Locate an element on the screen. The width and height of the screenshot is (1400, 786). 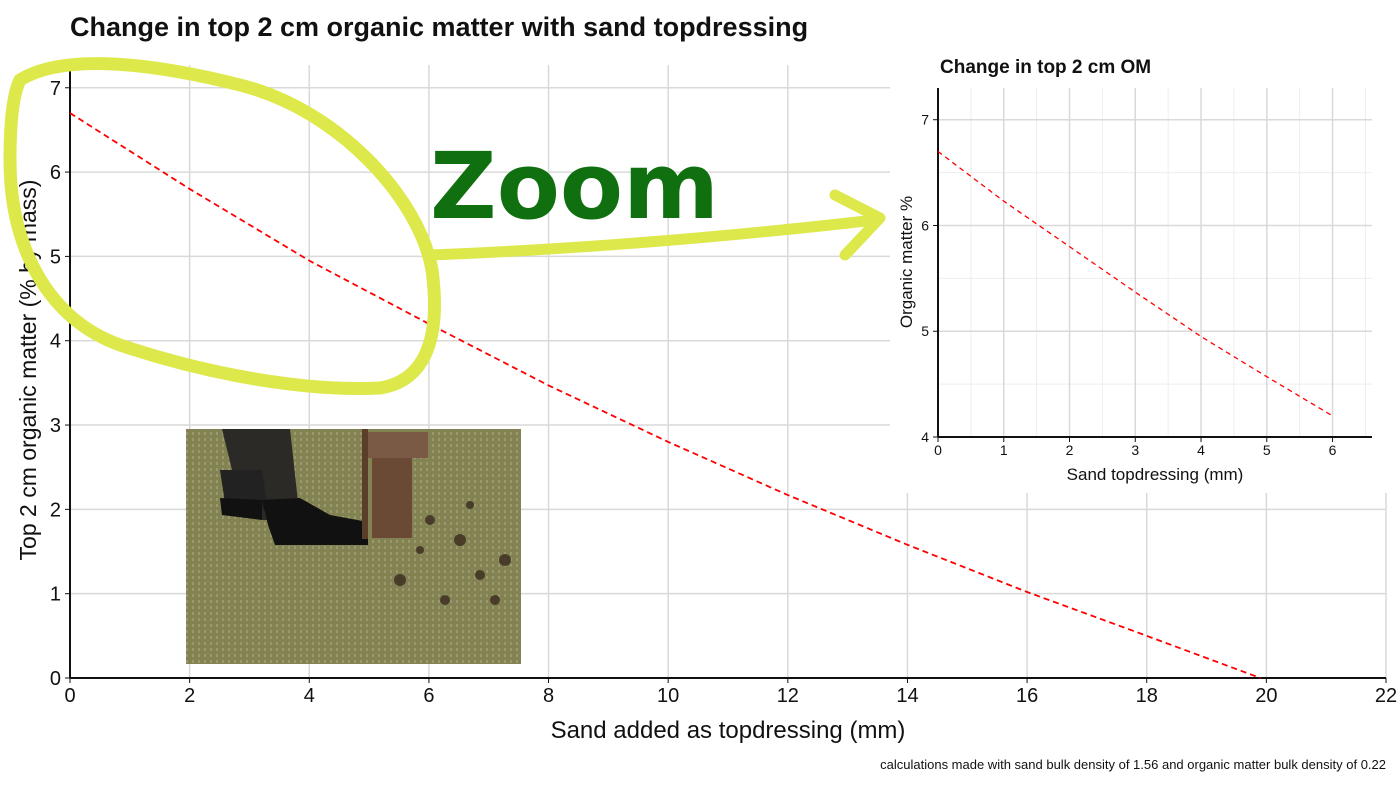
inset-x-tick-label: 0 is located at coordinates (938, 450).